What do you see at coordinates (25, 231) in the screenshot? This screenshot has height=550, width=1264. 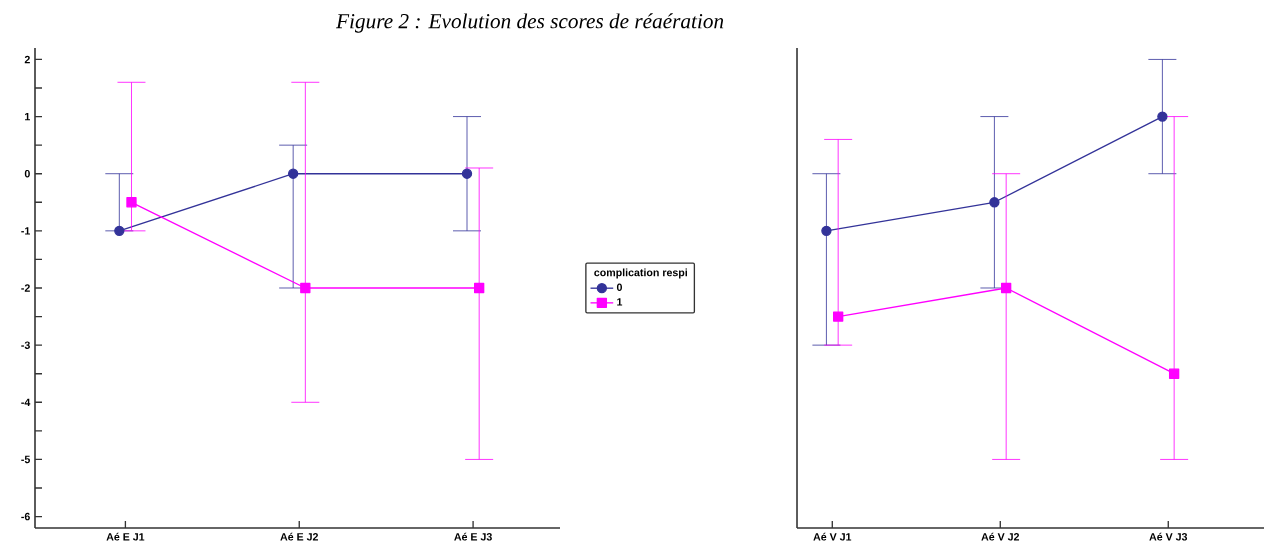 I see `y-tick-label: -1` at bounding box center [25, 231].